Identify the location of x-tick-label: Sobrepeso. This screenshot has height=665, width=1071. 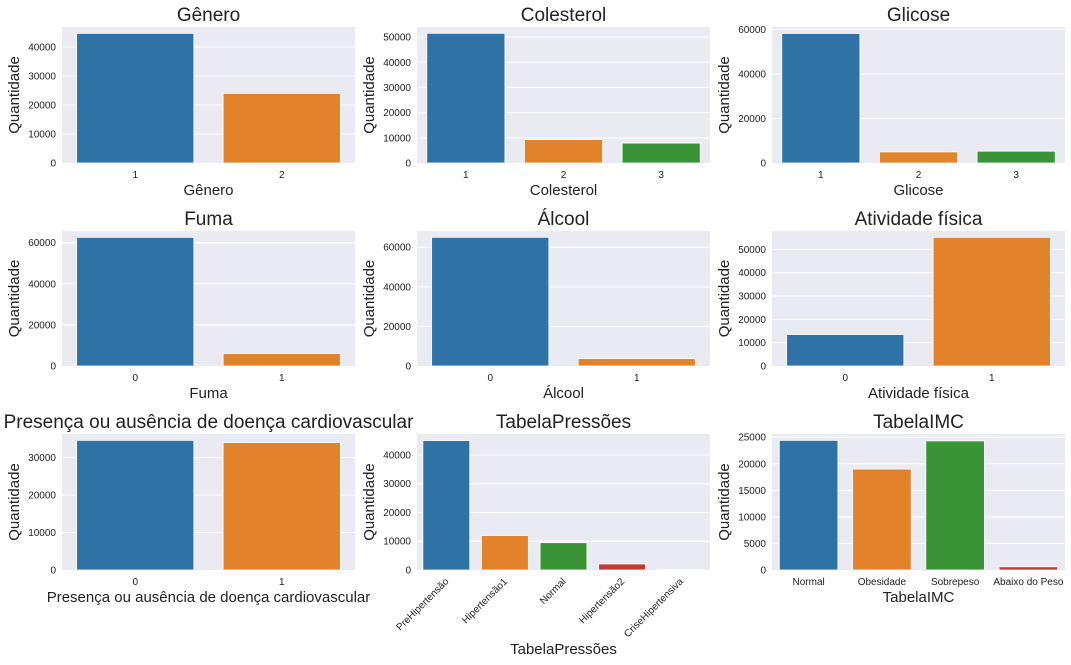
(955, 582).